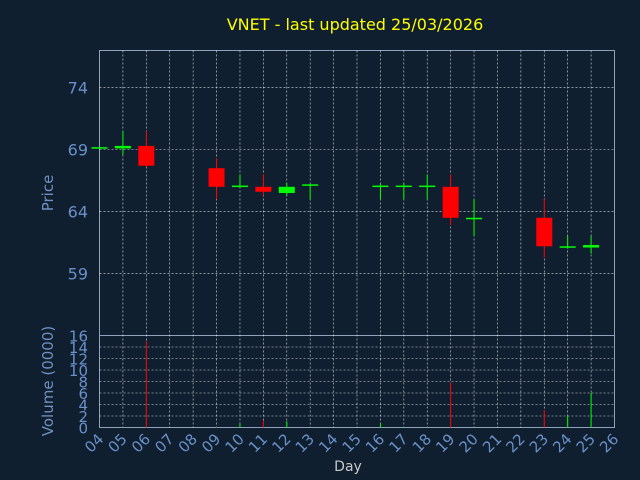 The image size is (640, 480). What do you see at coordinates (375, 443) in the screenshot?
I see `day-tick-label: 16` at bounding box center [375, 443].